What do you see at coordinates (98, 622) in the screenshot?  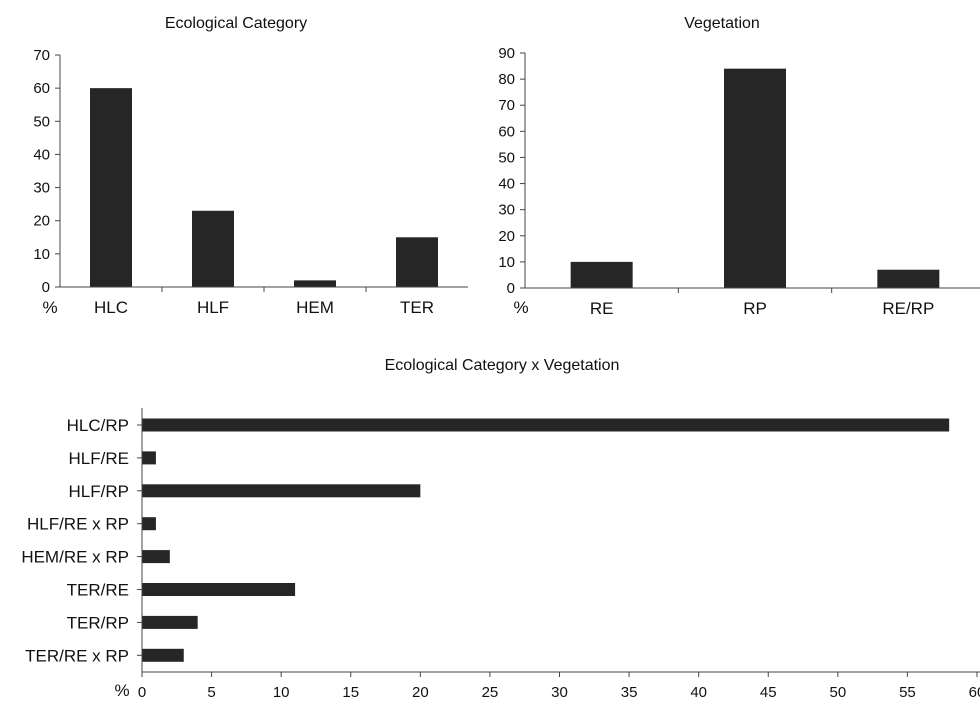 I see `category-label: TER/RP` at bounding box center [98, 622].